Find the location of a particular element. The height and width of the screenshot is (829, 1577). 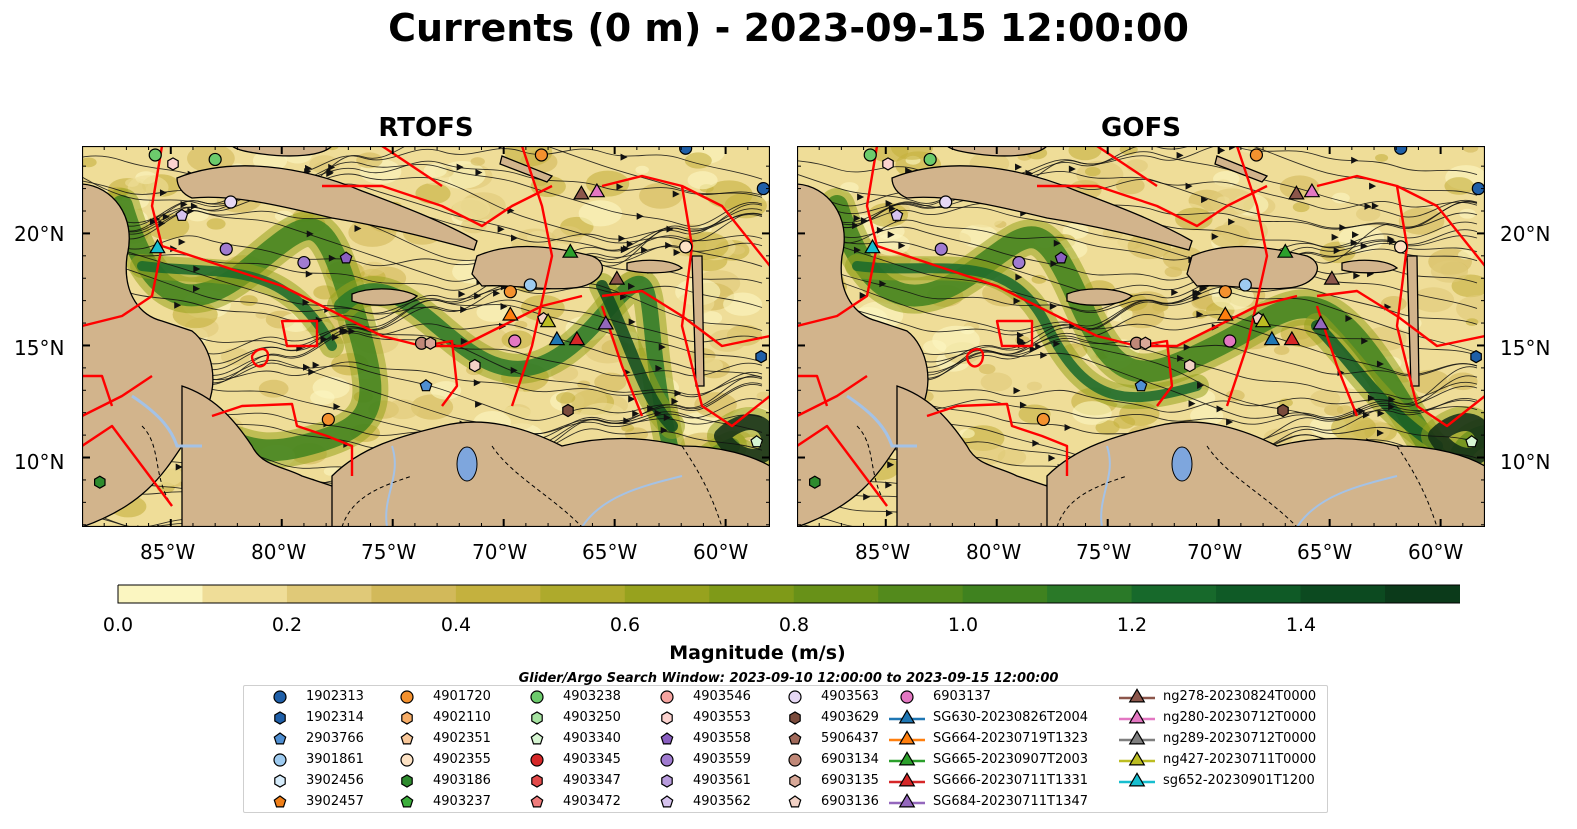

legend-label: 6903136 is located at coordinates (850, 801).